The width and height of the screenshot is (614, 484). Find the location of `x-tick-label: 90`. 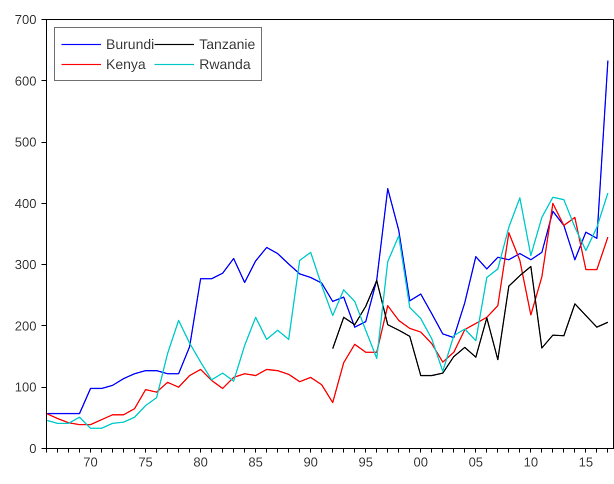

x-tick-label: 90 is located at coordinates (310, 462).